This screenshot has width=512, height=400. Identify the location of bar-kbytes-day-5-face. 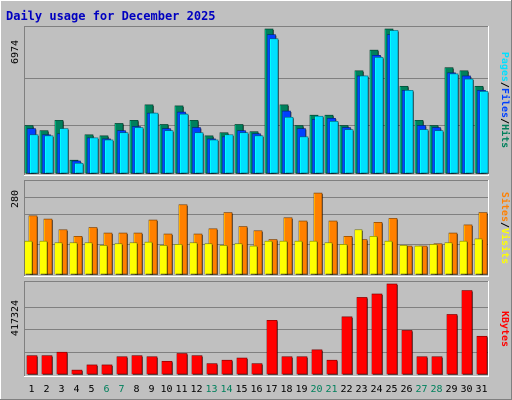
(92, 369).